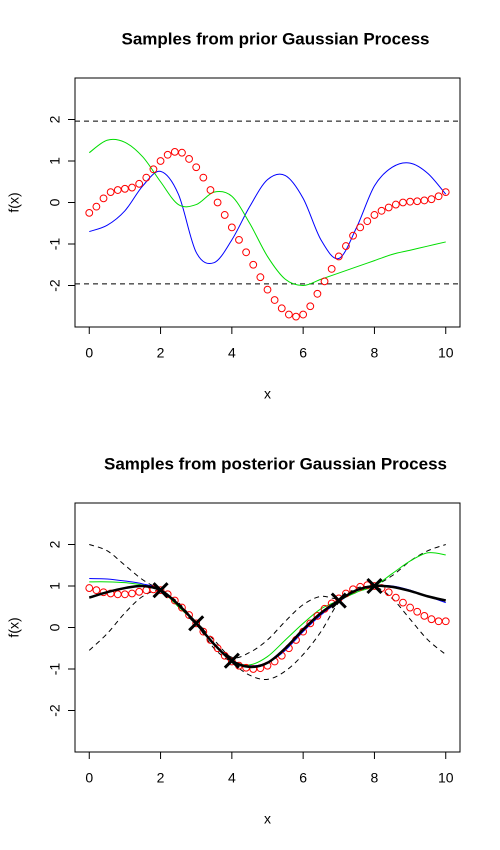 This screenshot has width=500, height=850. What do you see at coordinates (275, 463) in the screenshot?
I see `chart-title: Samples from posterior Gaussian Process` at bounding box center [275, 463].